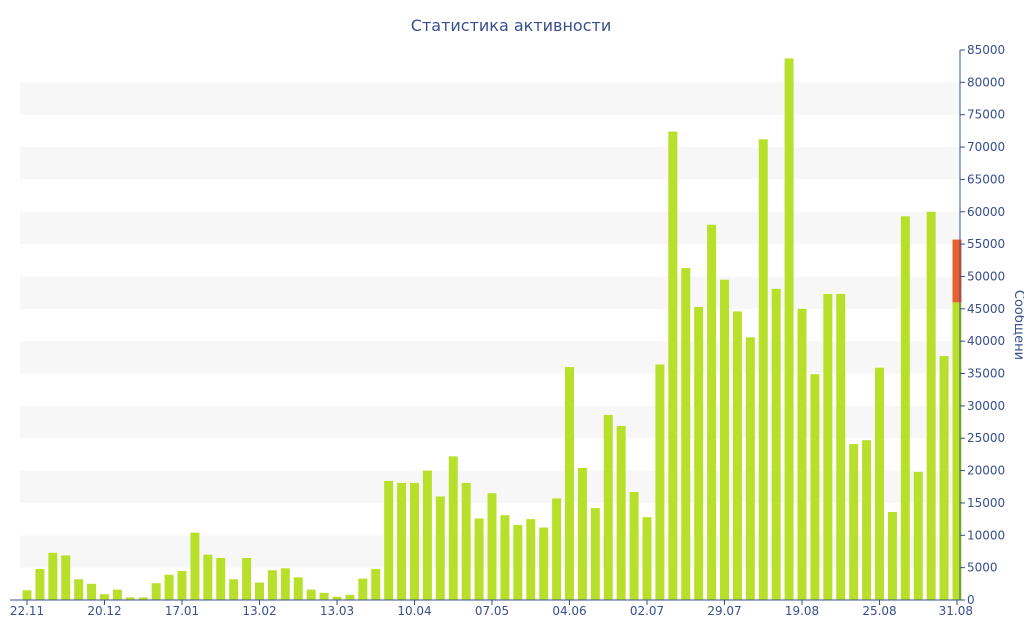  What do you see at coordinates (1017, 325) in the screenshot?
I see `y-axis-label: Сообщени` at bounding box center [1017, 325].